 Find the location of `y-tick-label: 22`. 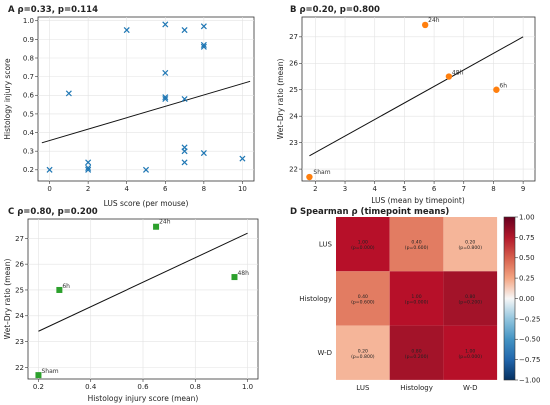

y-tick-label: 22 is located at coordinates (19, 368).